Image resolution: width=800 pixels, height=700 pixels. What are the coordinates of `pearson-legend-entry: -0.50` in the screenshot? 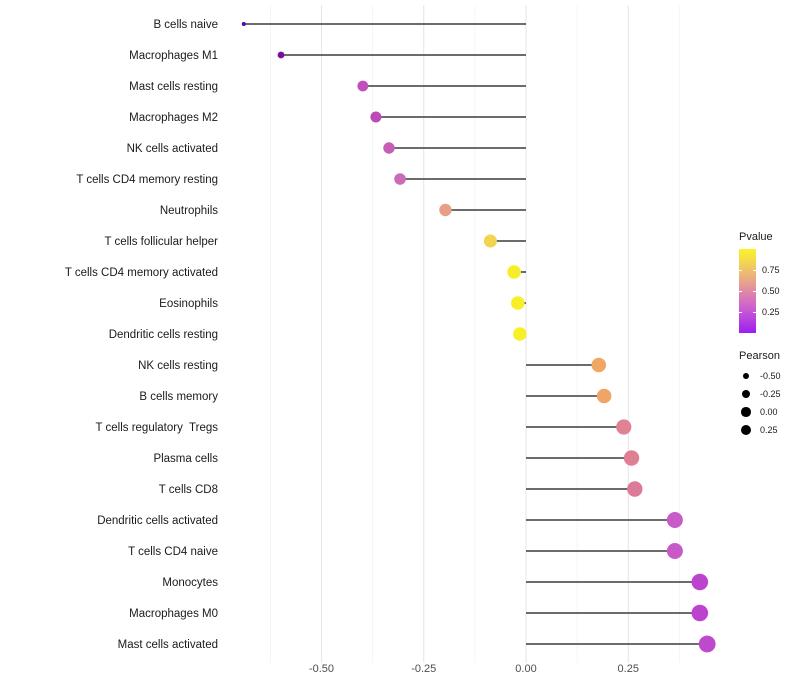 It's located at (769, 376).